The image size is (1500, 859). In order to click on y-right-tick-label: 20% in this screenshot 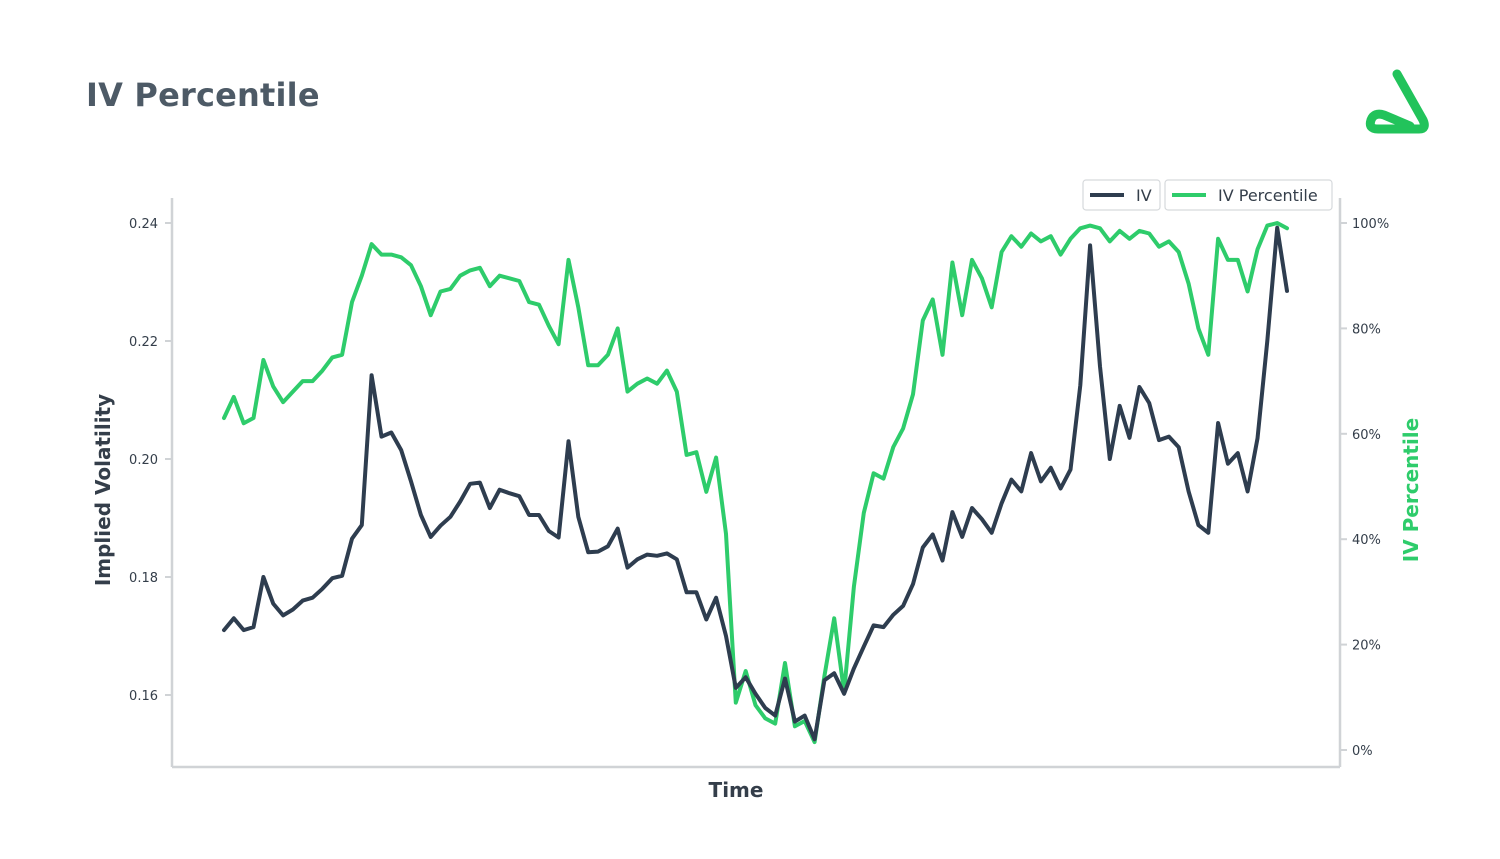, I will do `click(1366, 646)`.